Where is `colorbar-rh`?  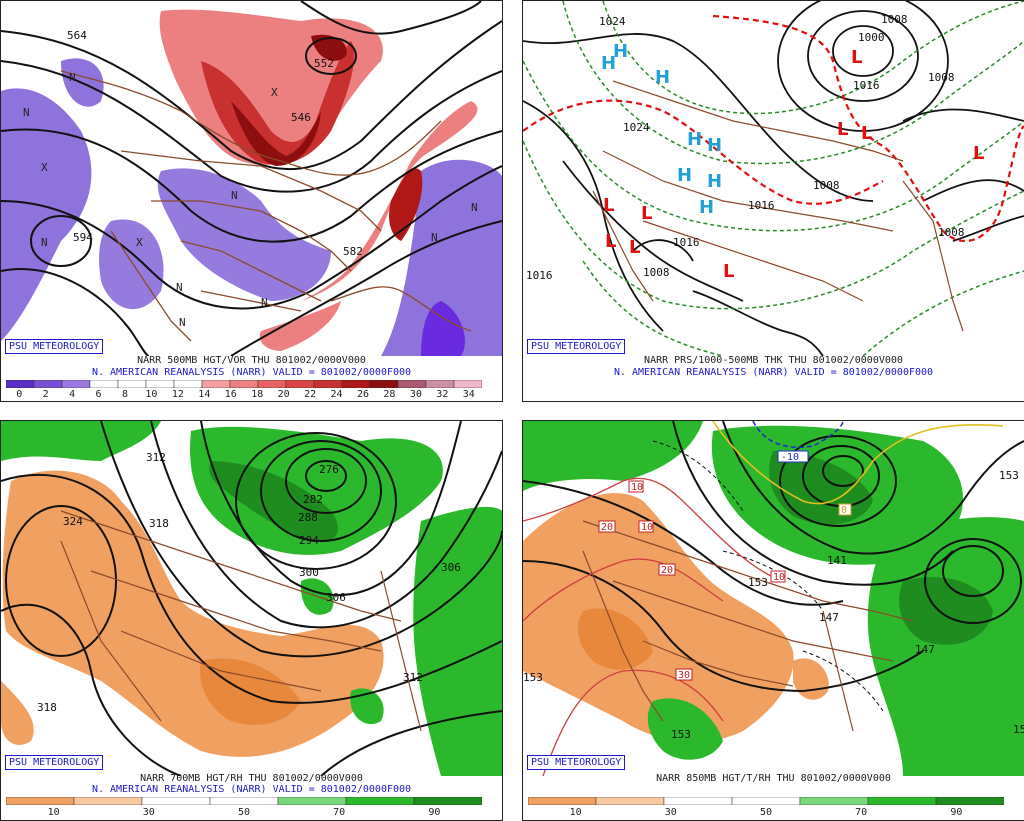
colorbar-rh is located at coordinates (766, 801).